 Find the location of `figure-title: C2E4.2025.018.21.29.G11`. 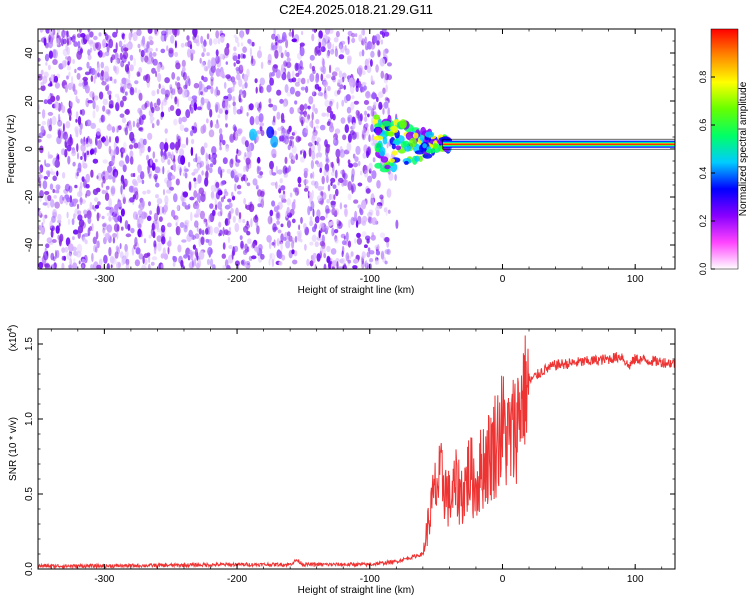

figure-title: C2E4.2025.018.21.29.G11 is located at coordinates (356, 9).